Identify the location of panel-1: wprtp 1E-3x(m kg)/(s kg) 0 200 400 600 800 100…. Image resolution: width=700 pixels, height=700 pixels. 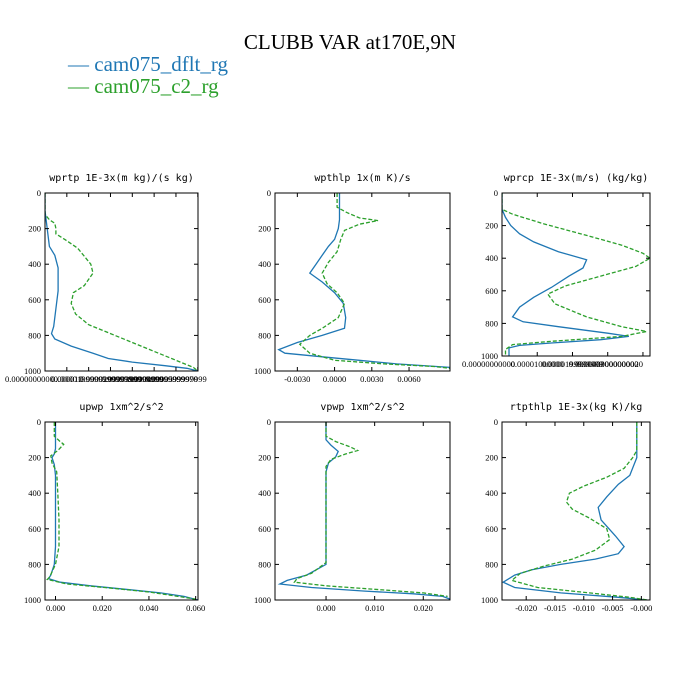
(106, 278).